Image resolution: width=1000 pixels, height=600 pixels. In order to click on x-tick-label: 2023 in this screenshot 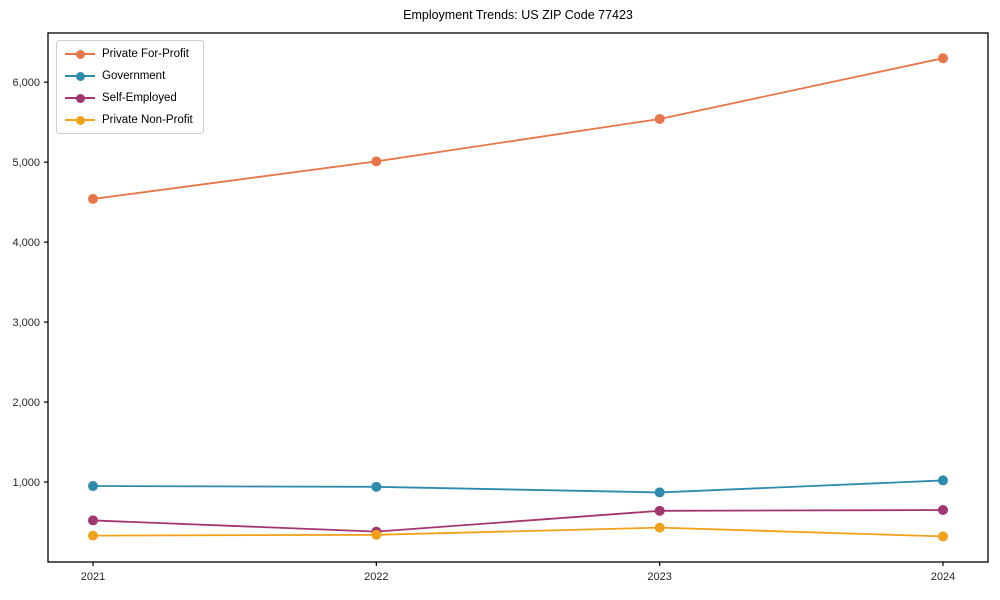, I will do `click(659, 577)`.